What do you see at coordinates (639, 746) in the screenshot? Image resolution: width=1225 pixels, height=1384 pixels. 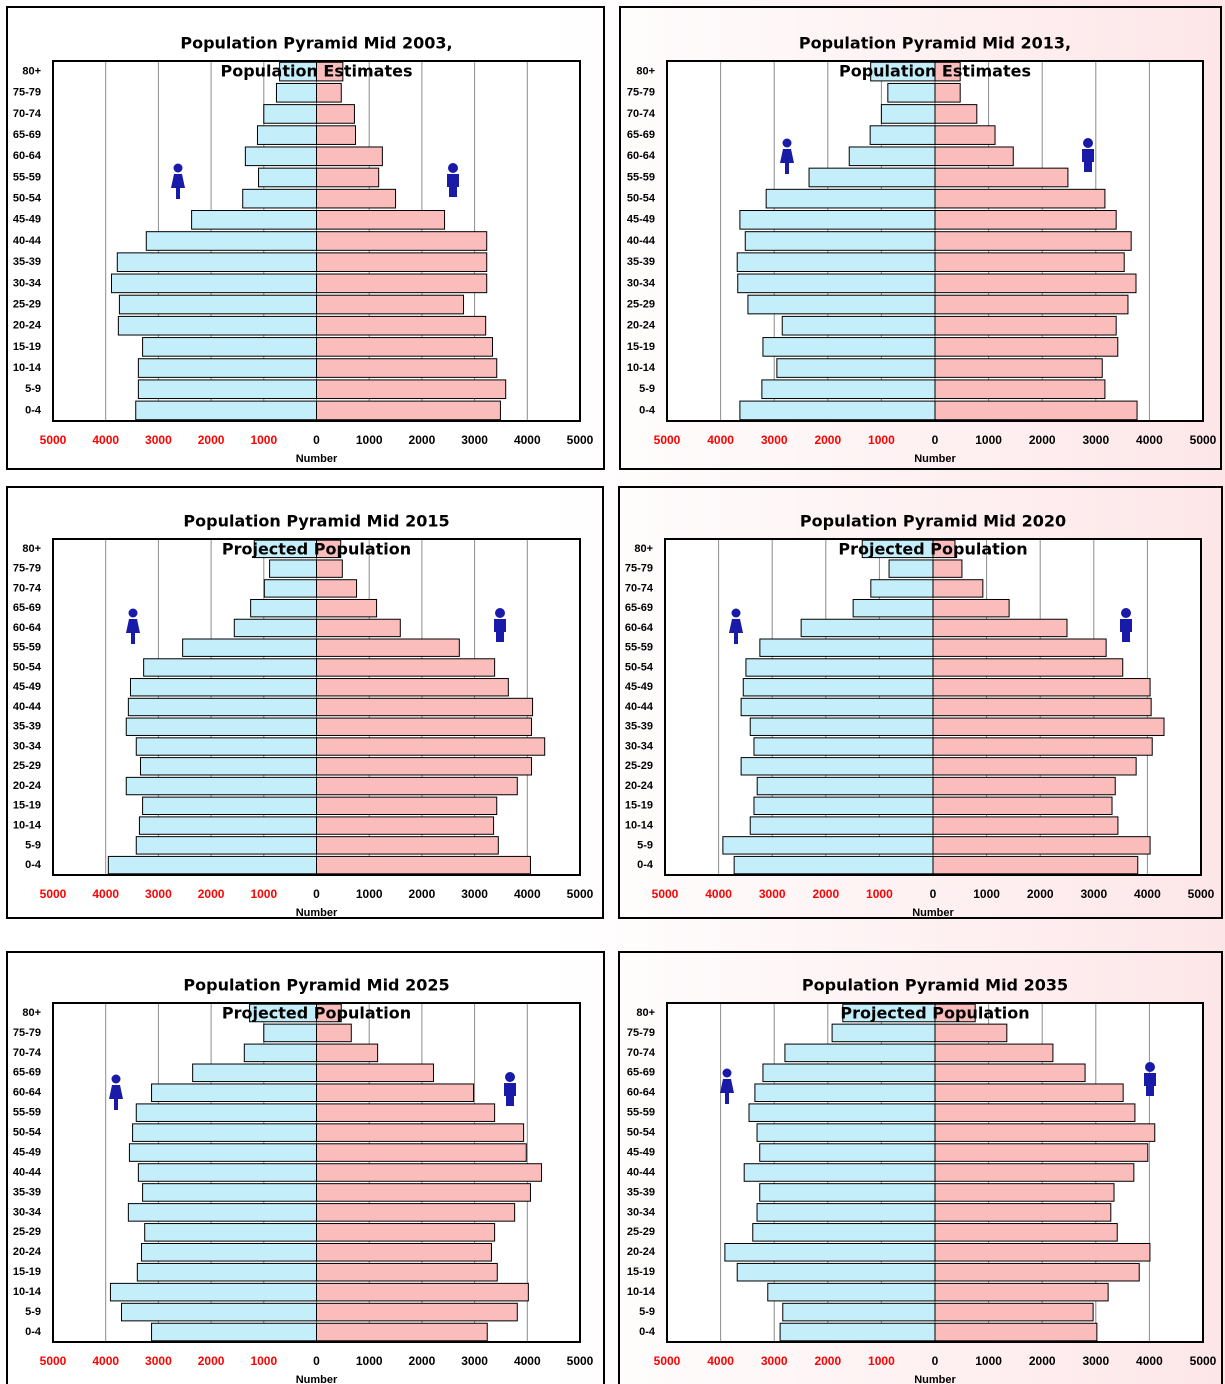 I see `y-tick-label: 30-34` at bounding box center [639, 746].